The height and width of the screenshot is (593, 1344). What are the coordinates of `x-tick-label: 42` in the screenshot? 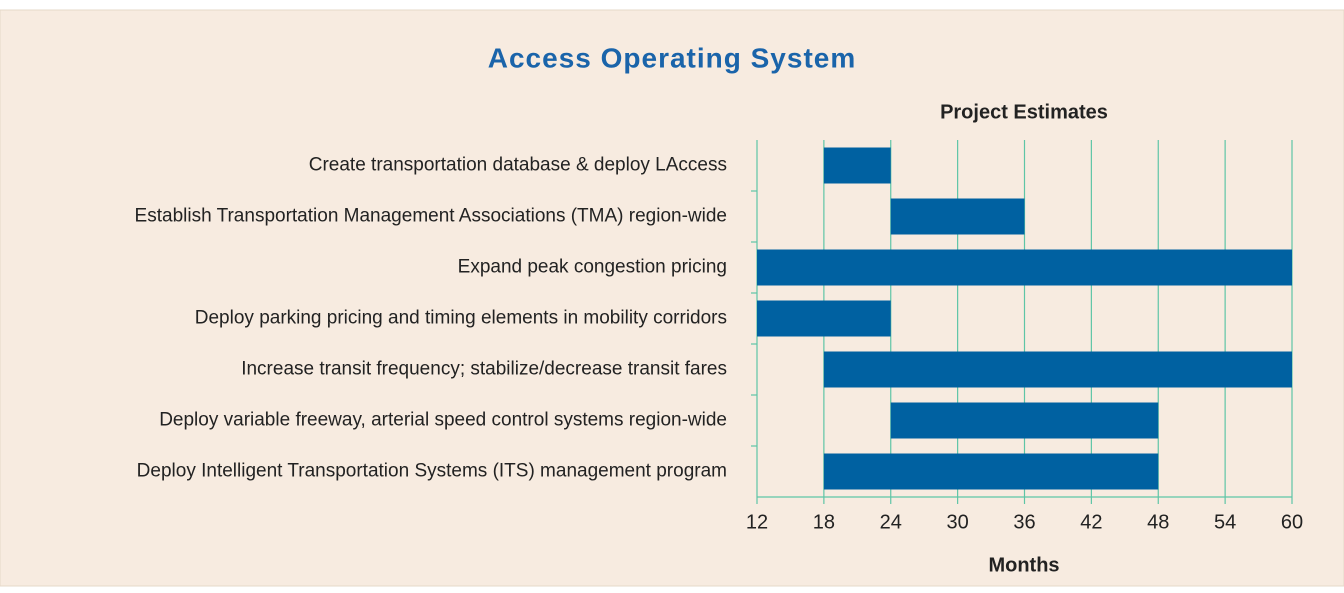 It's located at (1091, 522).